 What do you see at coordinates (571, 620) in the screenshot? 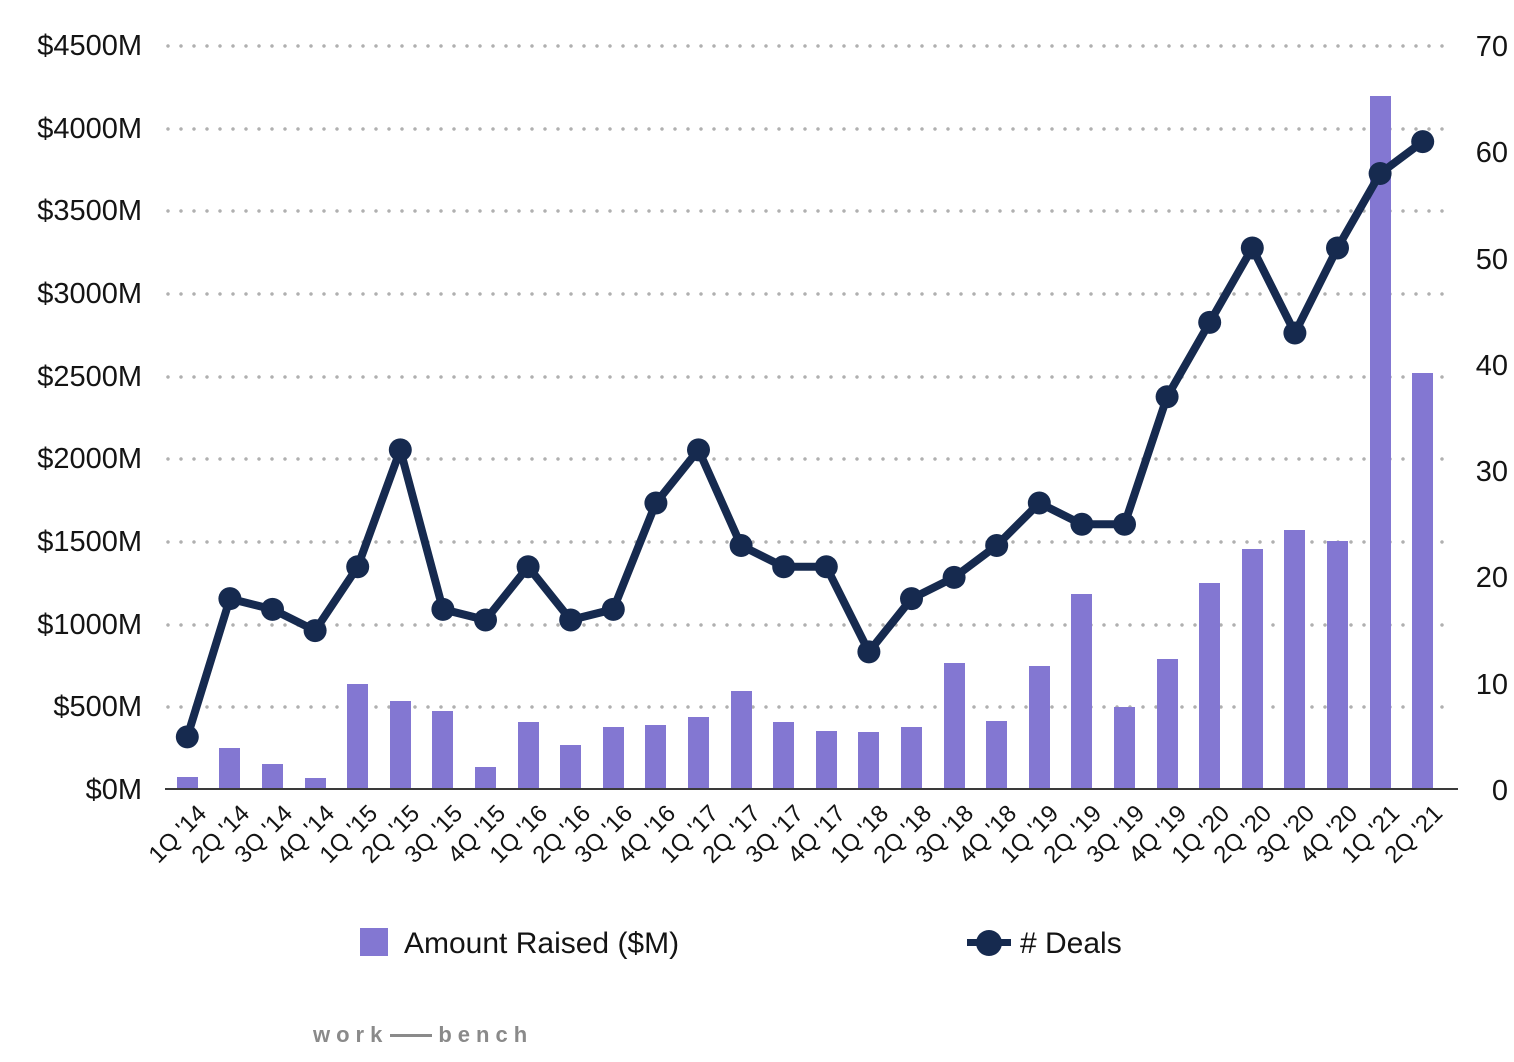
I see `deals-point-2Q '16` at bounding box center [571, 620].